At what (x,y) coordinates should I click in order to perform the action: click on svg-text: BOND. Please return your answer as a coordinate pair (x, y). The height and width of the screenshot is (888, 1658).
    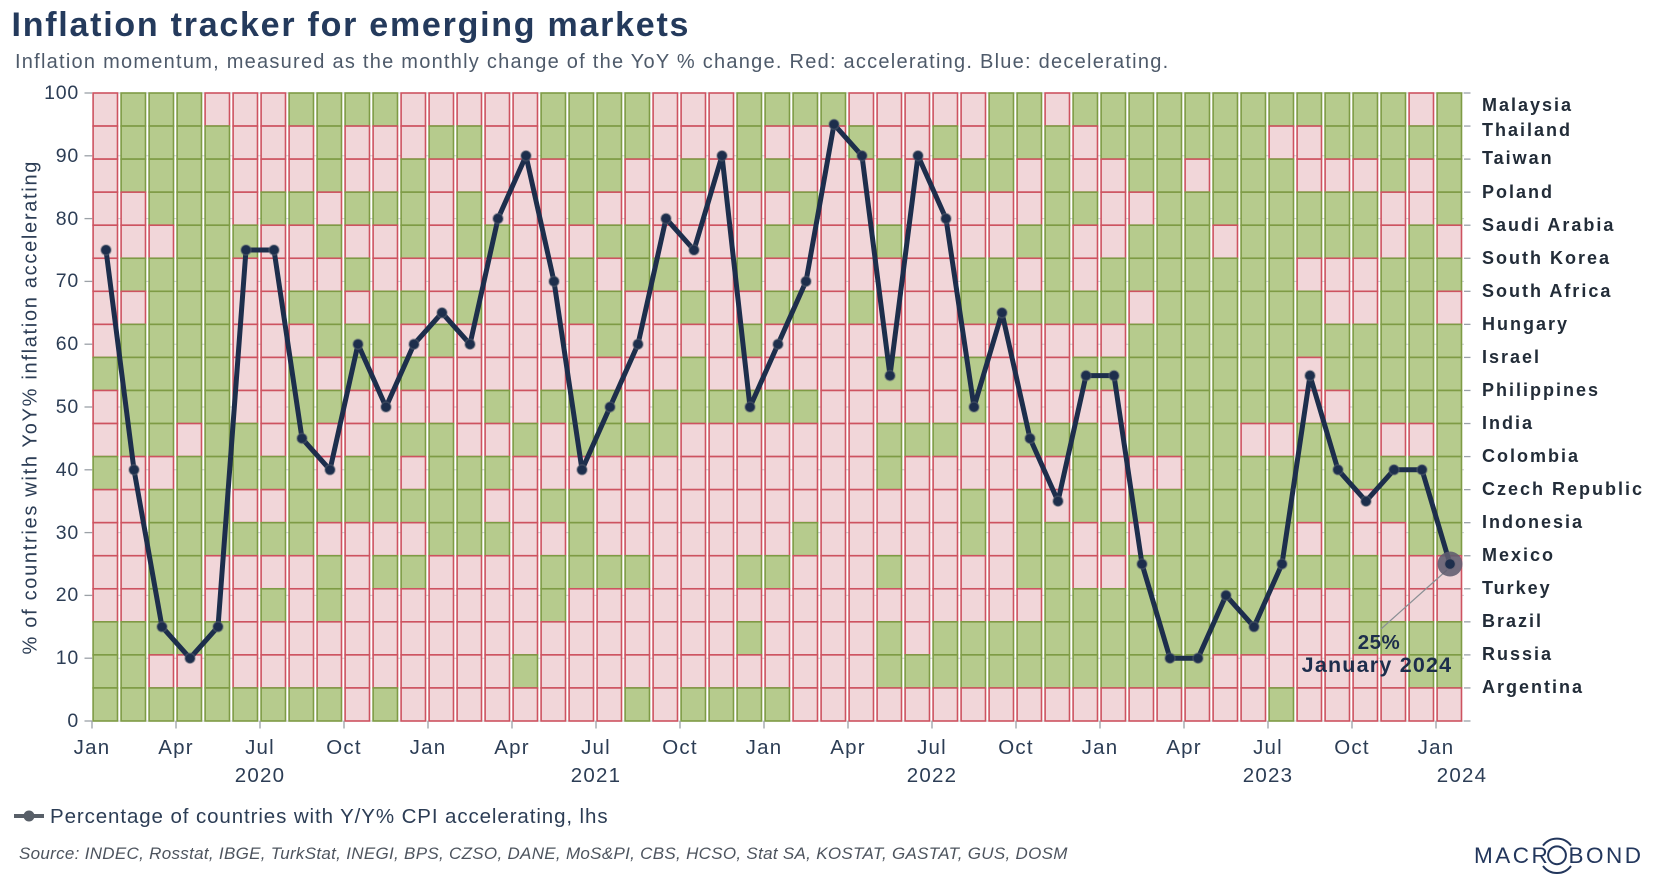
    Looking at the image, I should click on (1606, 855).